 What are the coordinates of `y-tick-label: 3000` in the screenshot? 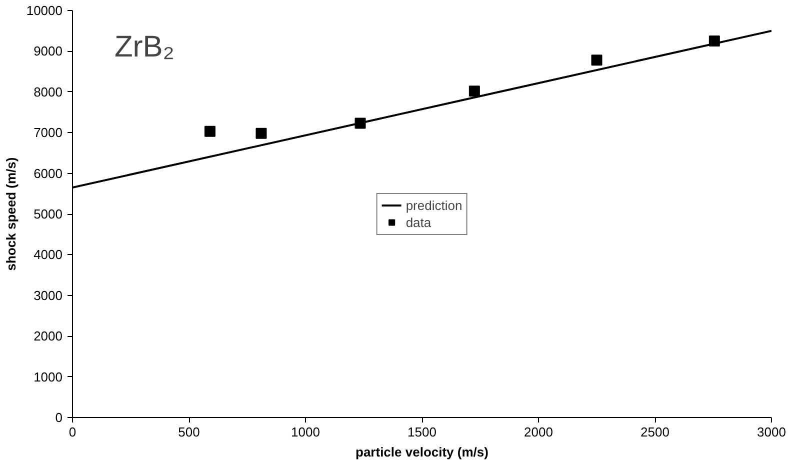 It's located at (48, 295).